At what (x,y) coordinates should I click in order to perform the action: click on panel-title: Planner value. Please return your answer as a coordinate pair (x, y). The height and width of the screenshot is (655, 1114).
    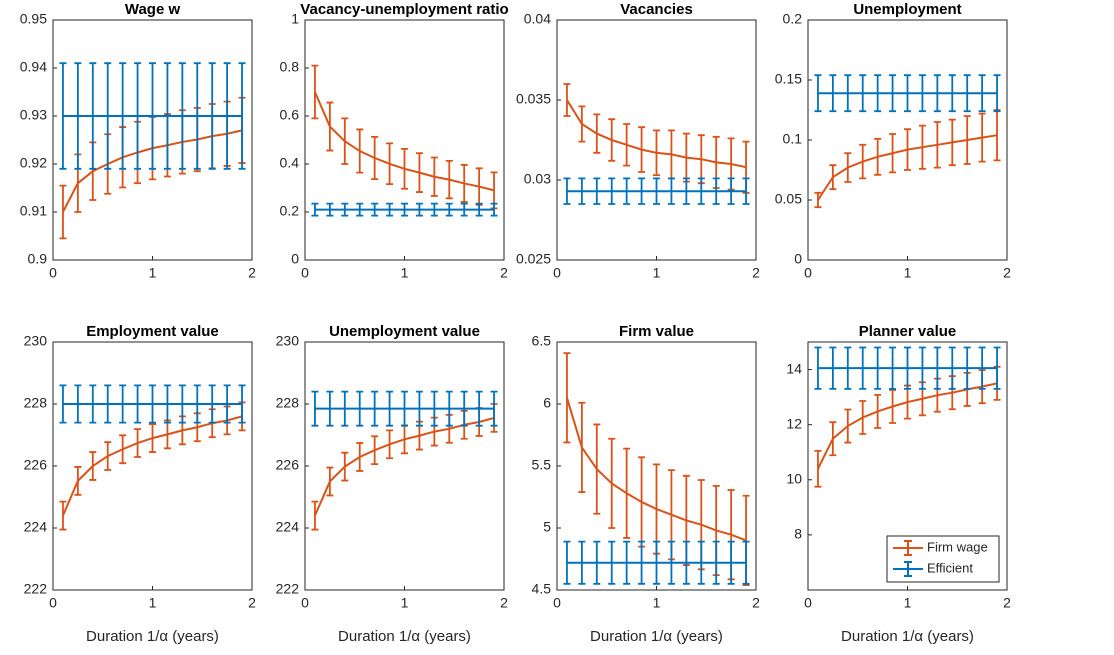
    Looking at the image, I should click on (908, 331).